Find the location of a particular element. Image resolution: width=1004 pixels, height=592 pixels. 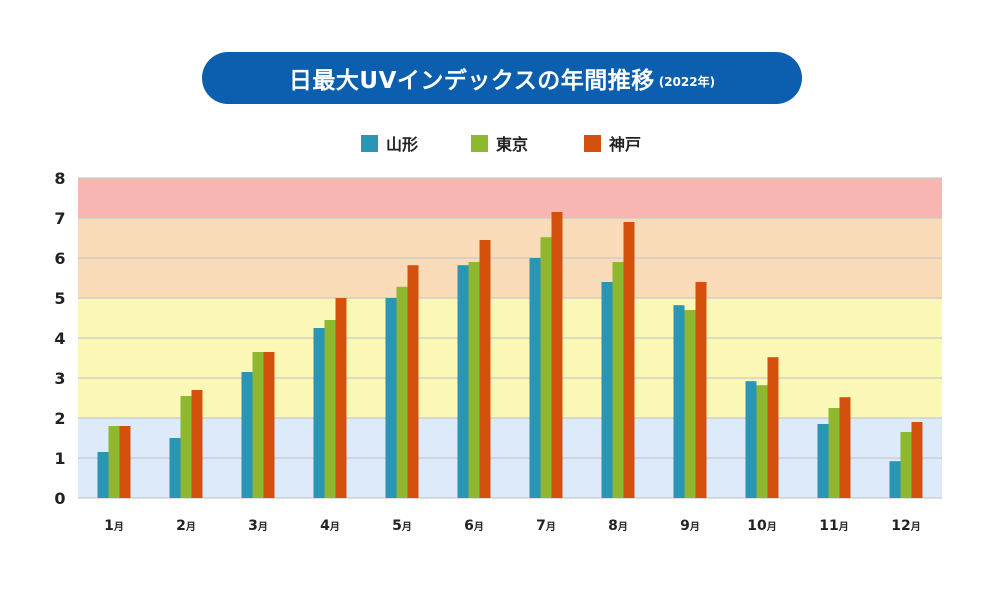

legend-label-神戸: 神戸 is located at coordinates (625, 144).